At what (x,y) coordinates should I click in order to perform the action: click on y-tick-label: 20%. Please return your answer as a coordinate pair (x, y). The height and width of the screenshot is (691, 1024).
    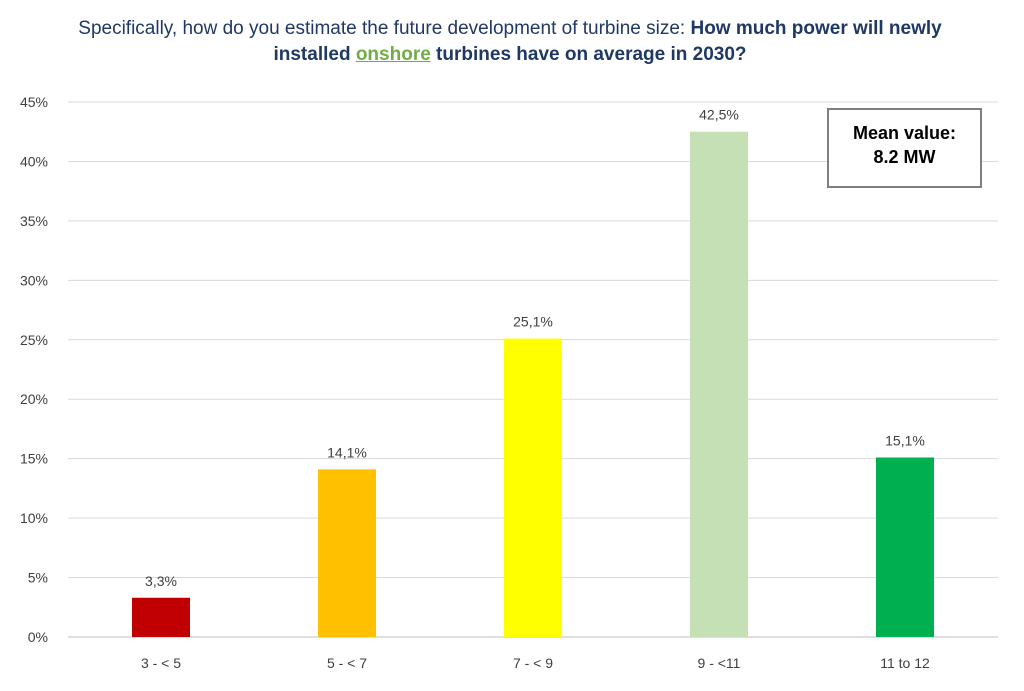
    Looking at the image, I should click on (34, 399).